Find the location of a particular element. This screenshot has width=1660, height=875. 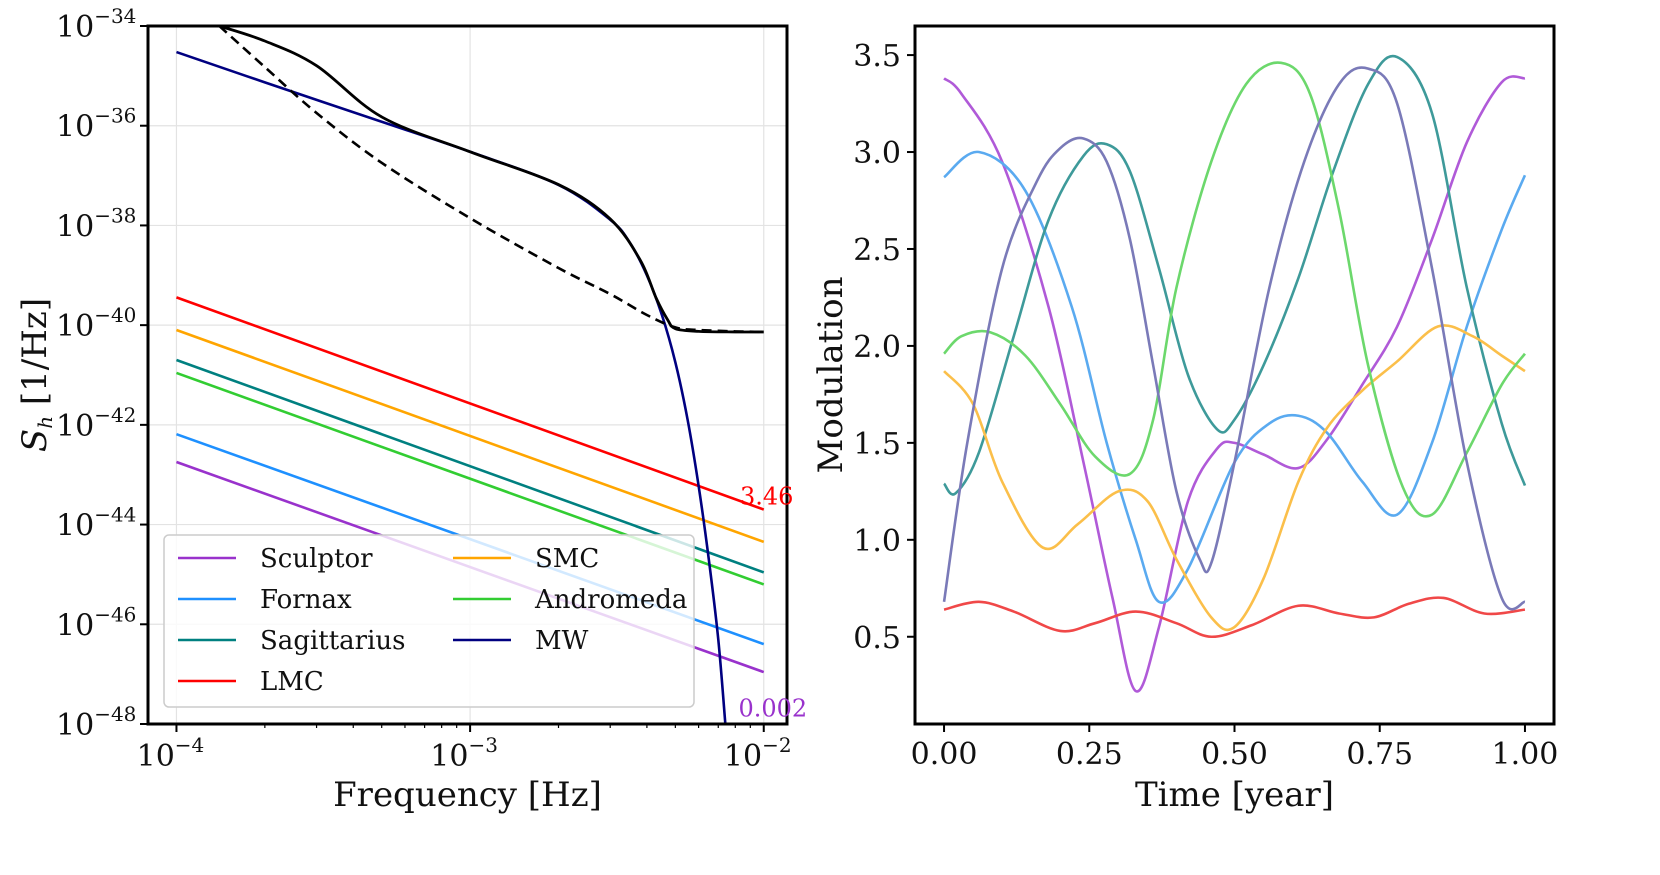

left-x-tick-exp: −2 is located at coordinates (776, 745).